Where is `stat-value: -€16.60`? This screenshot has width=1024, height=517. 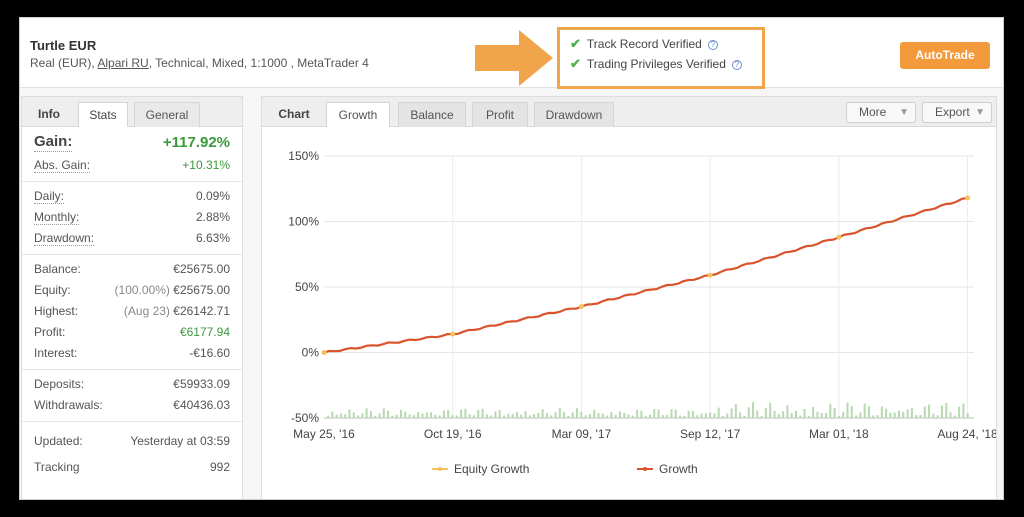
stat-value: -€16.60 is located at coordinates (209, 353).